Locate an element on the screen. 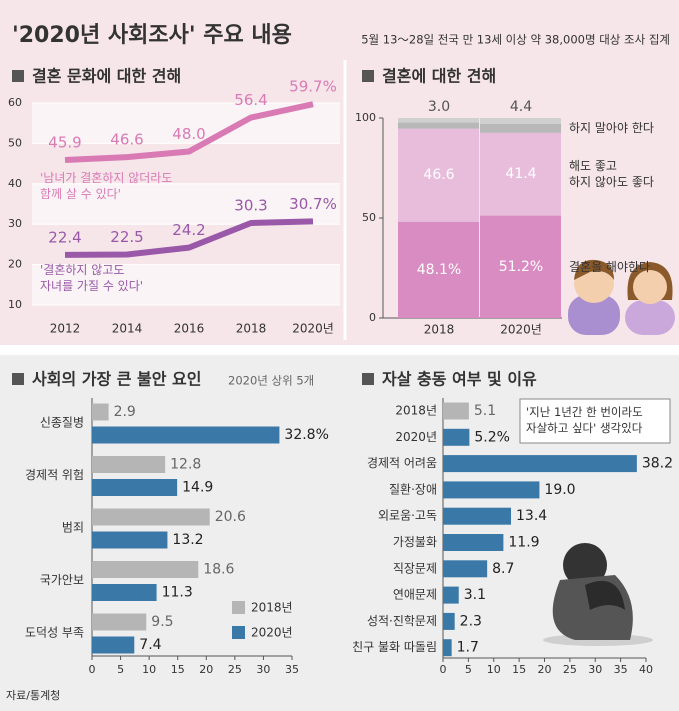 Image resolution: width=679 pixels, height=711 pixels. y-tick-label: 100 is located at coordinates (365, 117).